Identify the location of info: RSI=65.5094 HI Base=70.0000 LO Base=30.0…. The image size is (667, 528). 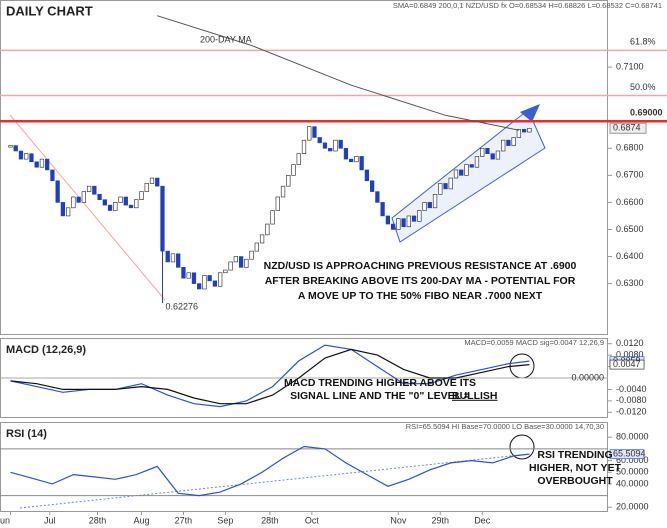
(505, 426).